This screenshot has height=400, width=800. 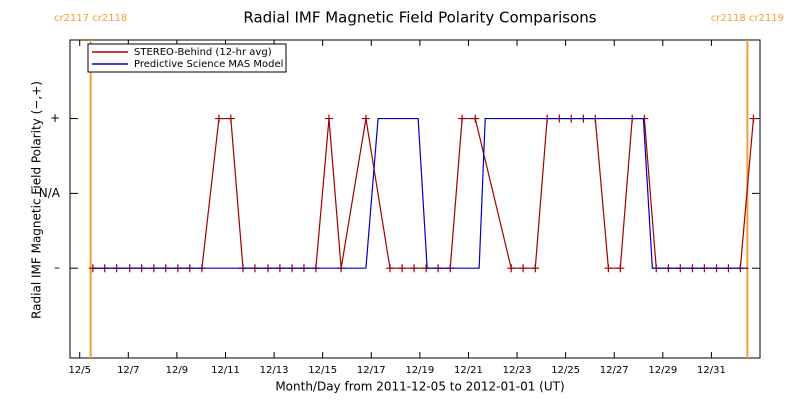 I want to click on x-tick-label: 12/21, so click(x=468, y=370).